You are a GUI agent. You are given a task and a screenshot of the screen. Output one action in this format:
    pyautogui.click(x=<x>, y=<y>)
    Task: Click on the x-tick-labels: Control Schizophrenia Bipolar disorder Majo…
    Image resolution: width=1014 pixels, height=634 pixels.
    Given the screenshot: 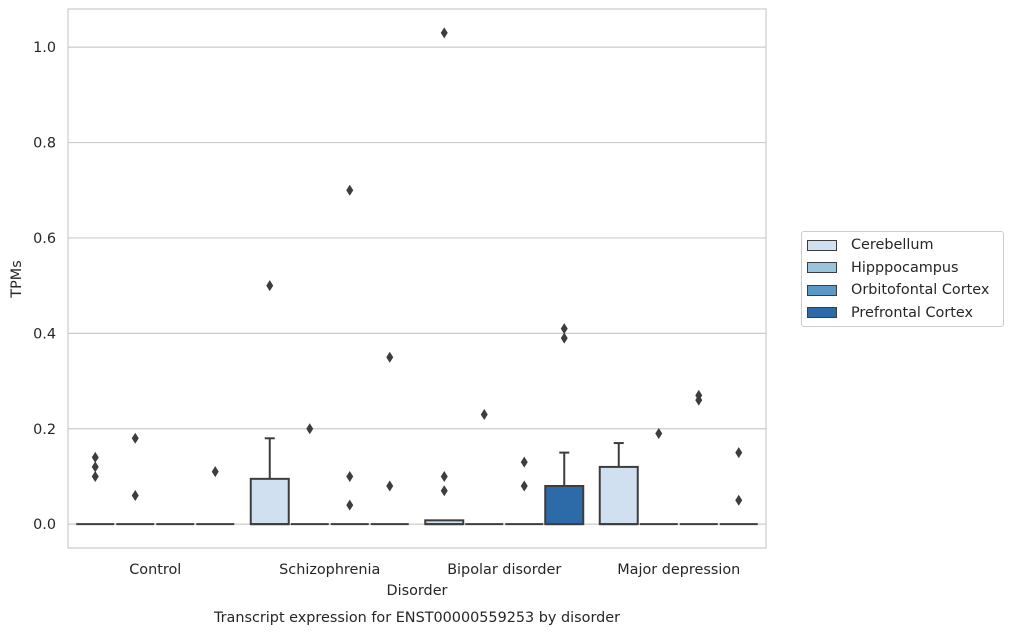 What is the action you would take?
    pyautogui.click(x=434, y=570)
    